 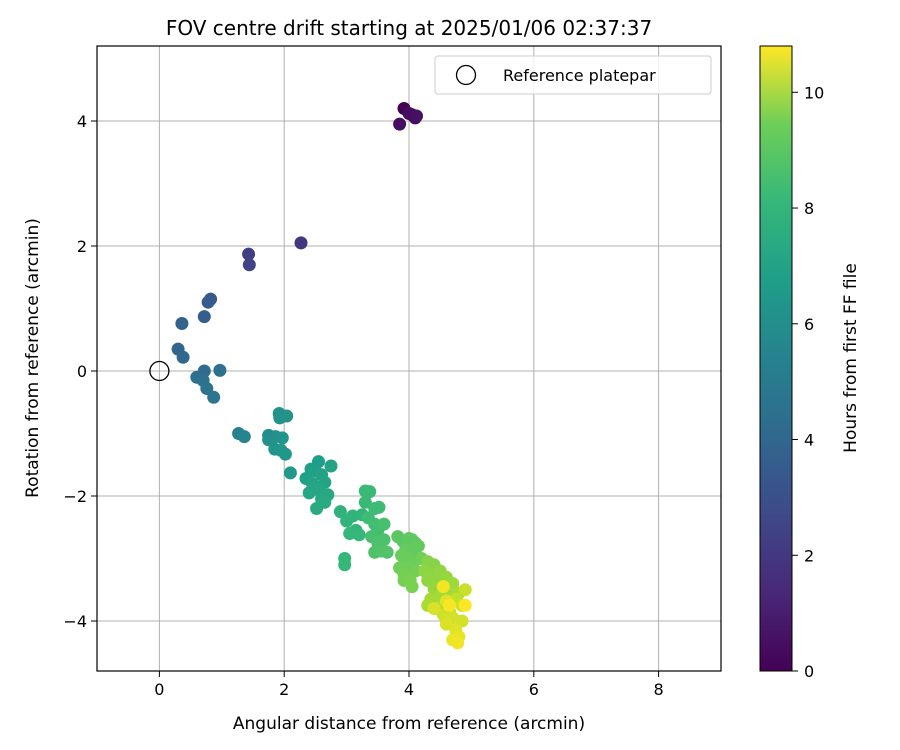 I want to click on colorbar: 0 2 4 6 8 10 Hours from first FF file, so click(x=810, y=363).